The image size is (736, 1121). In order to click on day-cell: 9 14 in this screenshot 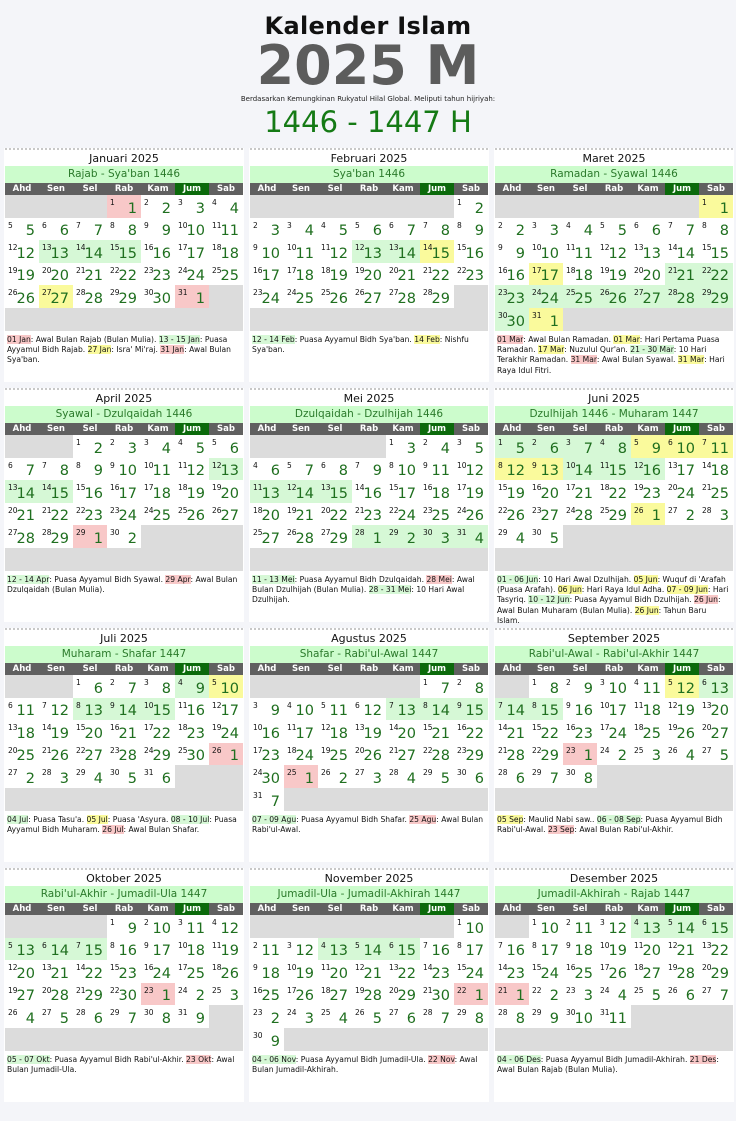, I will do `click(124, 709)`.